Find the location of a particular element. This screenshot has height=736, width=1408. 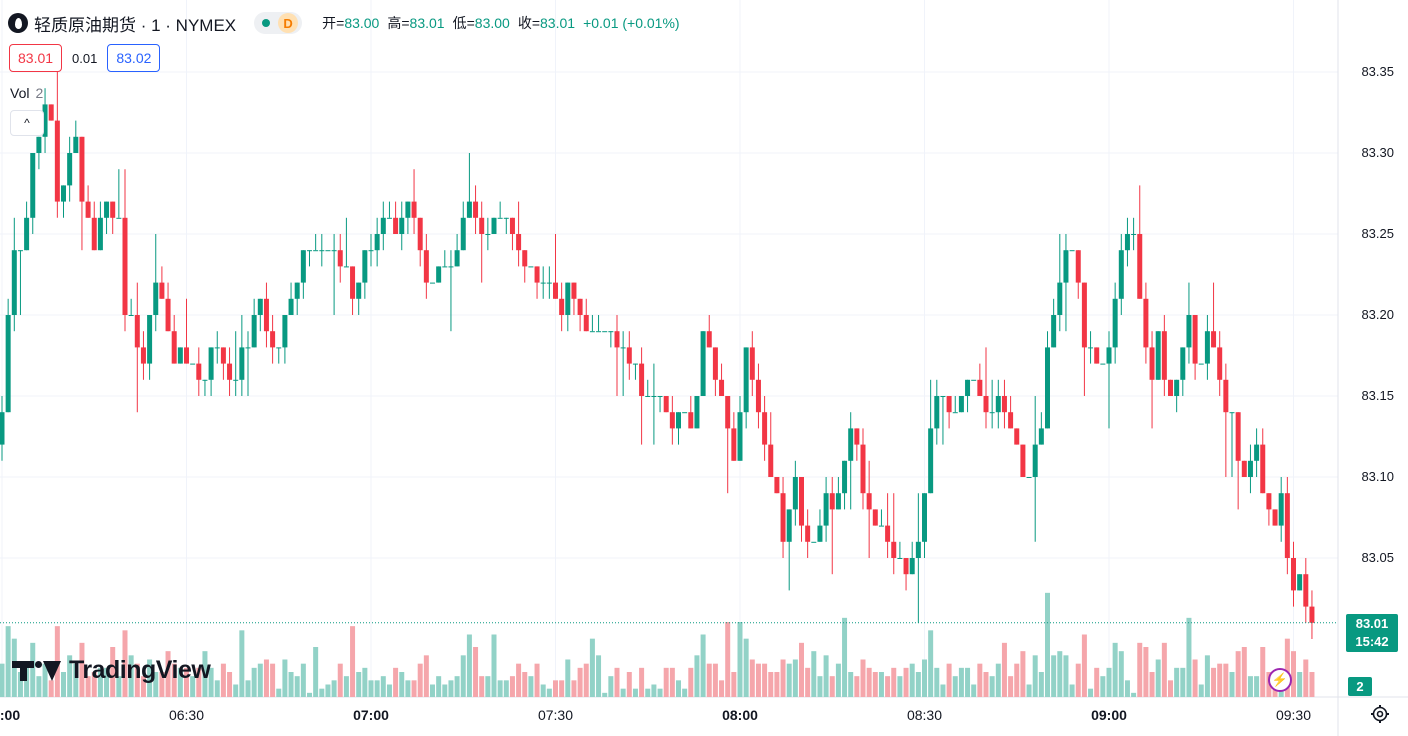

sell-price-button: 83.01 is located at coordinates (36, 58).